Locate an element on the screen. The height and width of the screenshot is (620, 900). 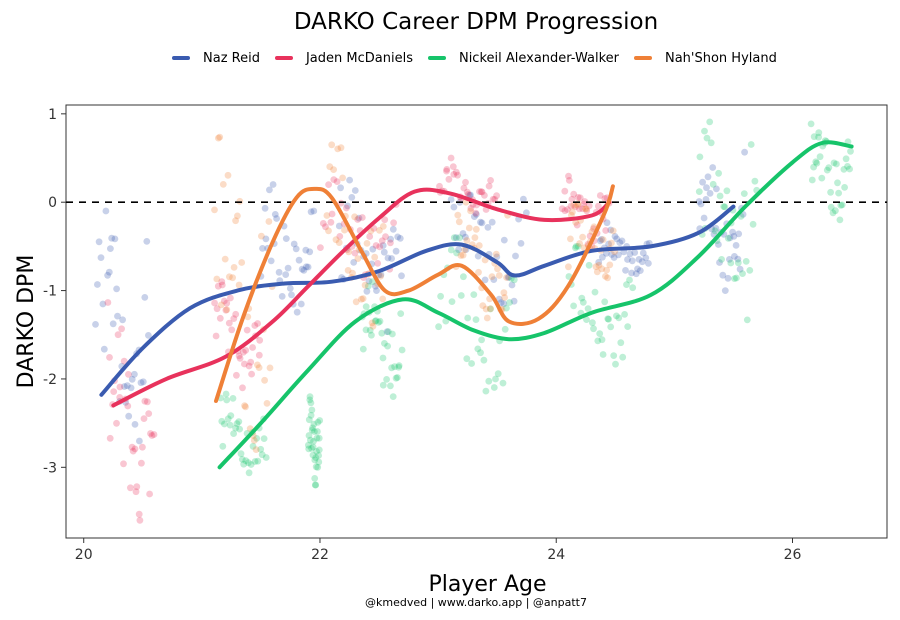
legend-item-nahshon-hyland: Nah'Shon Hyland is located at coordinates (705, 58).